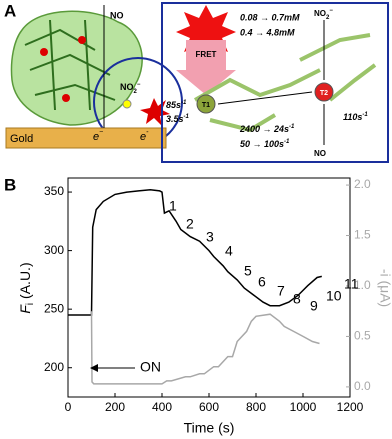 The height and width of the screenshot is (439, 392). I want to click on annotation: 6, so click(262, 282).